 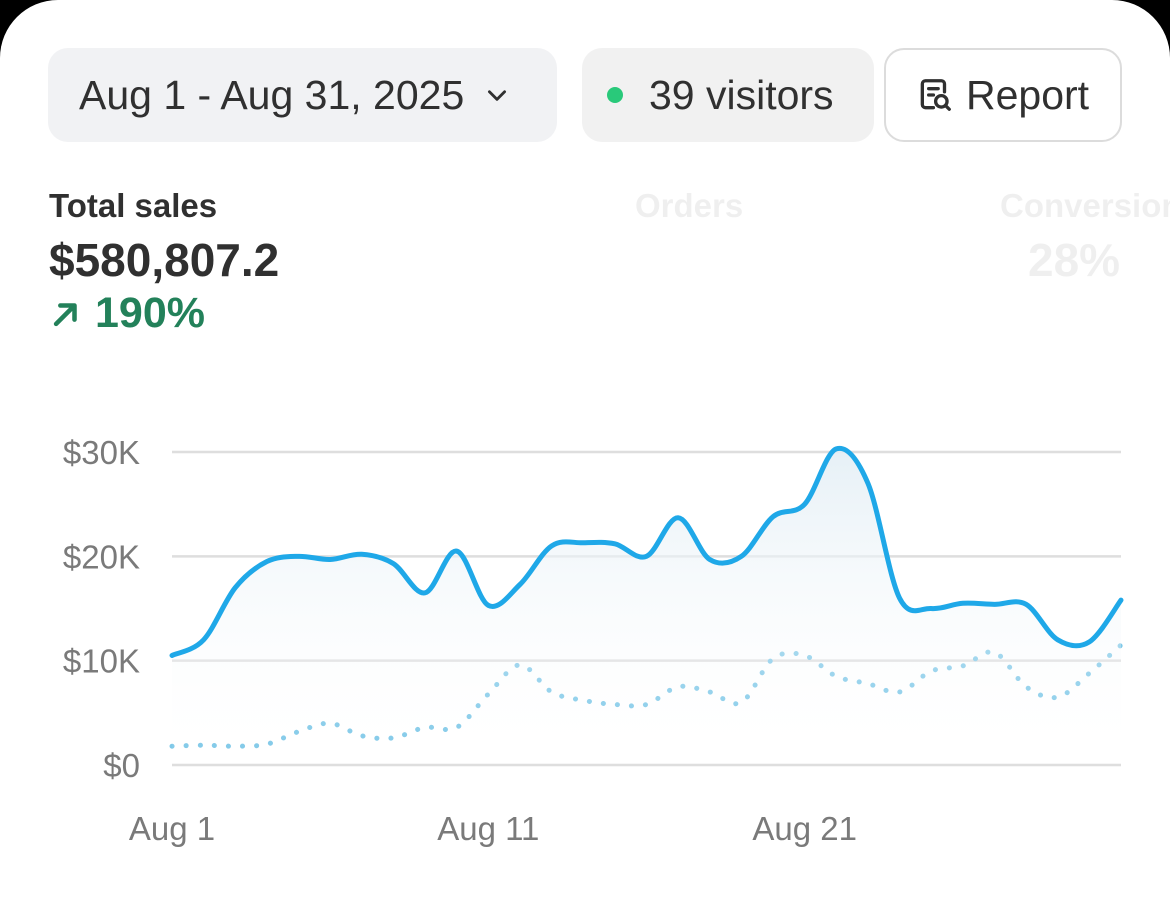 I want to click on metric-label: Total sales, so click(x=133, y=205).